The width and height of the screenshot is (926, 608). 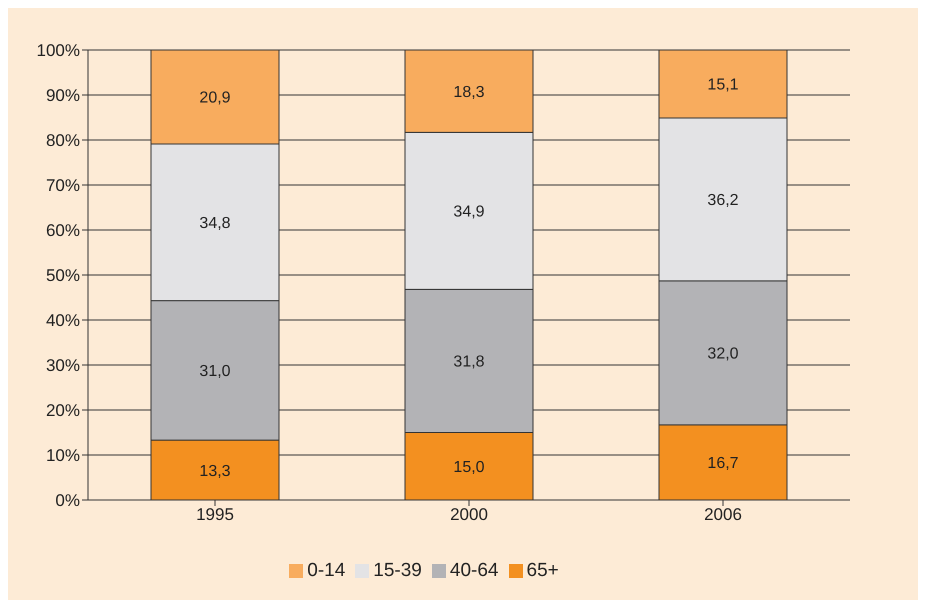 What do you see at coordinates (542, 570) in the screenshot?
I see `legend-label: 65+` at bounding box center [542, 570].